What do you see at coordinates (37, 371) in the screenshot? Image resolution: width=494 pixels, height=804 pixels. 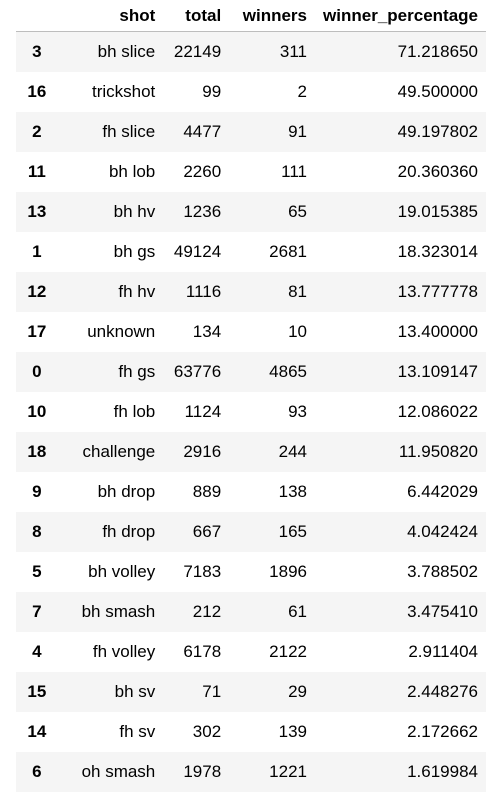 I see `row-index: 0` at bounding box center [37, 371].